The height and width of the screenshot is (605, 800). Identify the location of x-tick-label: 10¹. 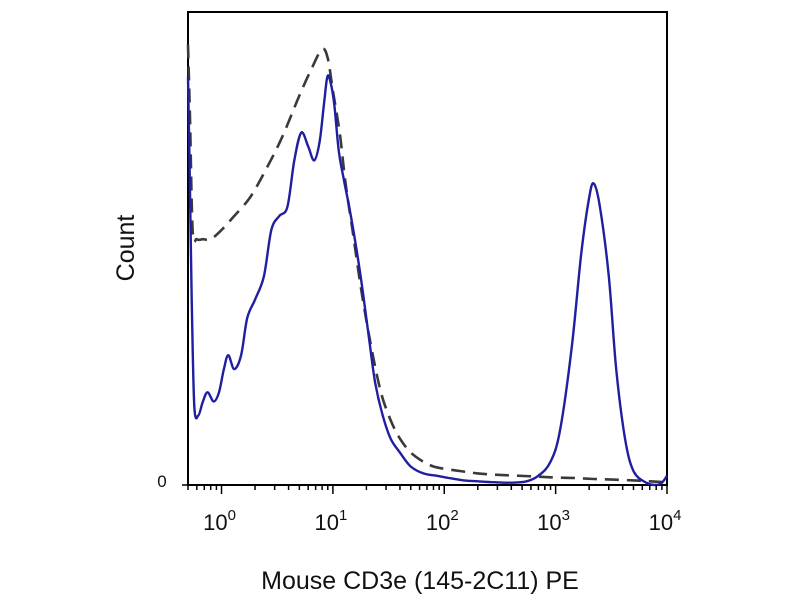
(330, 521).